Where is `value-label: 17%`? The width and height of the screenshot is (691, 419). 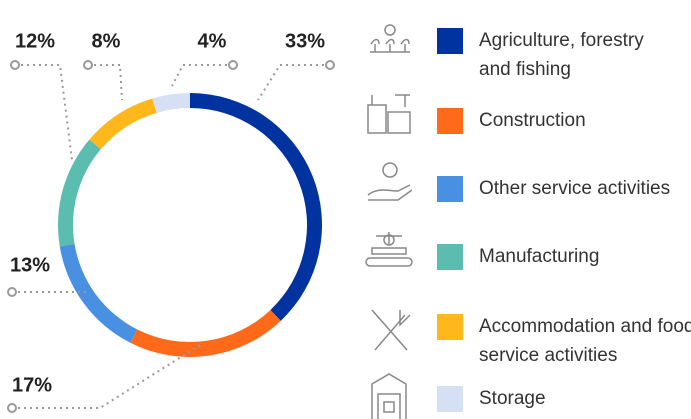 value-label: 17% is located at coordinates (32, 385).